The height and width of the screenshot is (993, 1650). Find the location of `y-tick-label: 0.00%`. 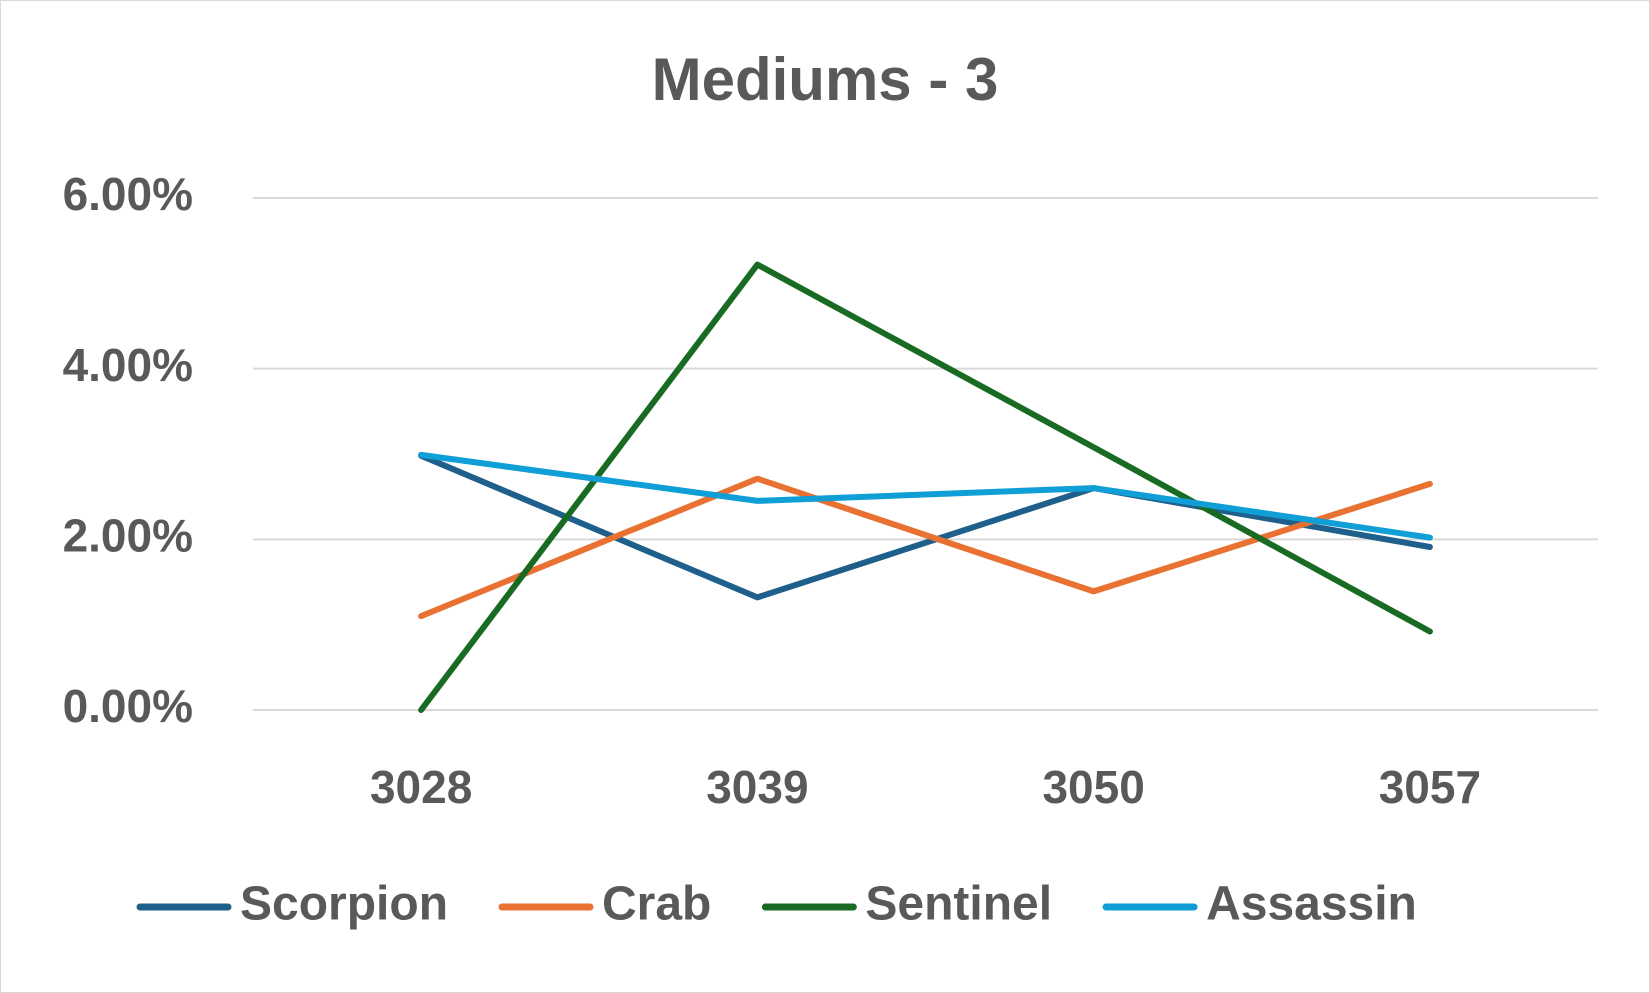

y-tick-label: 0.00% is located at coordinates (128, 706).